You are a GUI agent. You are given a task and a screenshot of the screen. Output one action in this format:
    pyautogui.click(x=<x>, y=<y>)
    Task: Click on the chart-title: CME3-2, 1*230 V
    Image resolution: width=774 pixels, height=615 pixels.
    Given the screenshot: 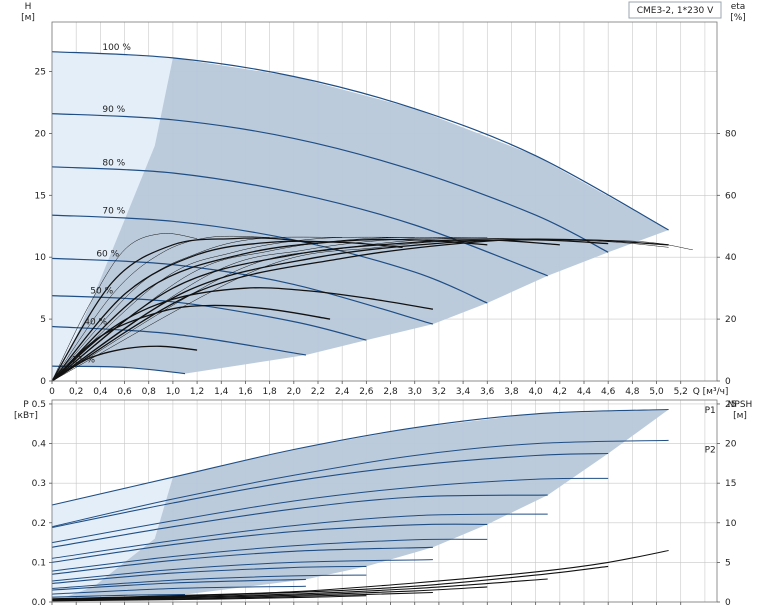 What is the action you would take?
    pyautogui.click(x=675, y=11)
    